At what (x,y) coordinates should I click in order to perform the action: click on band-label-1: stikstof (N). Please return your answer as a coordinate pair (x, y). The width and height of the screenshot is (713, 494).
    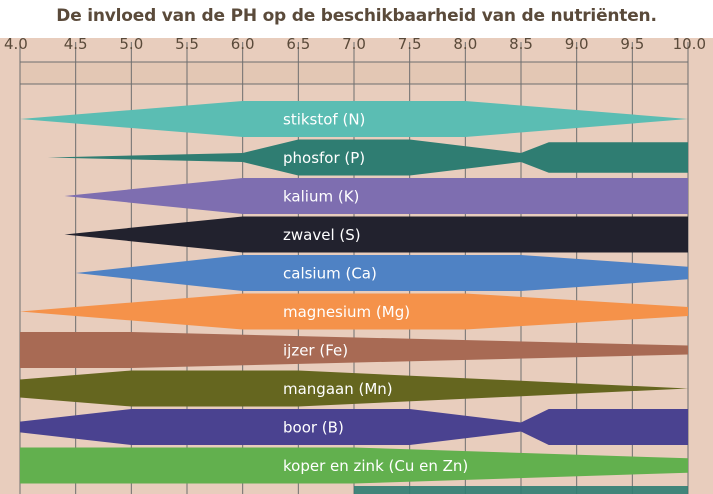
    Looking at the image, I should click on (324, 120).